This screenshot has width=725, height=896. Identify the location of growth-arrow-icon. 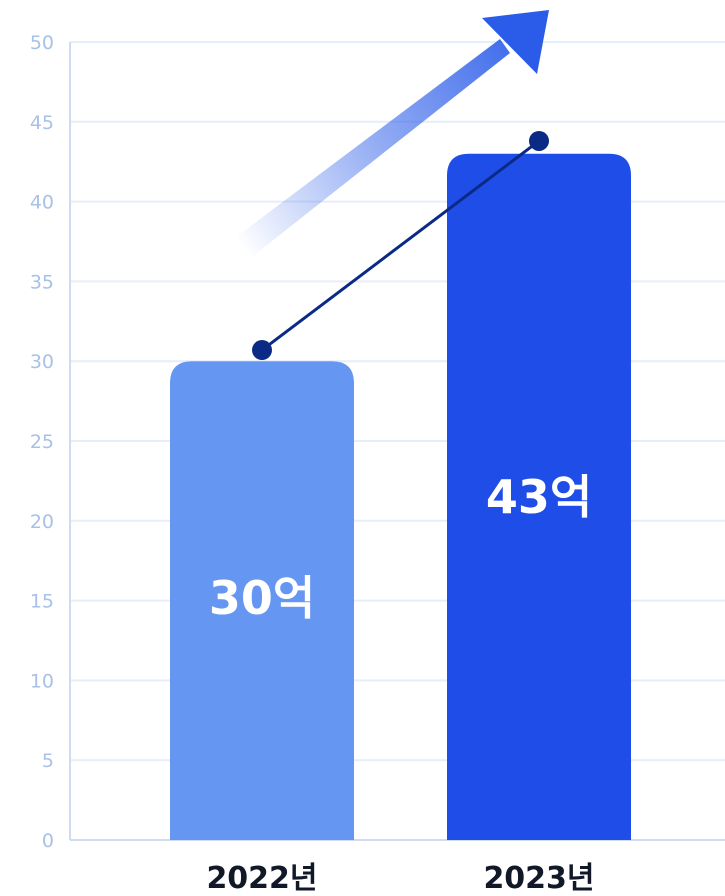
(390, 135).